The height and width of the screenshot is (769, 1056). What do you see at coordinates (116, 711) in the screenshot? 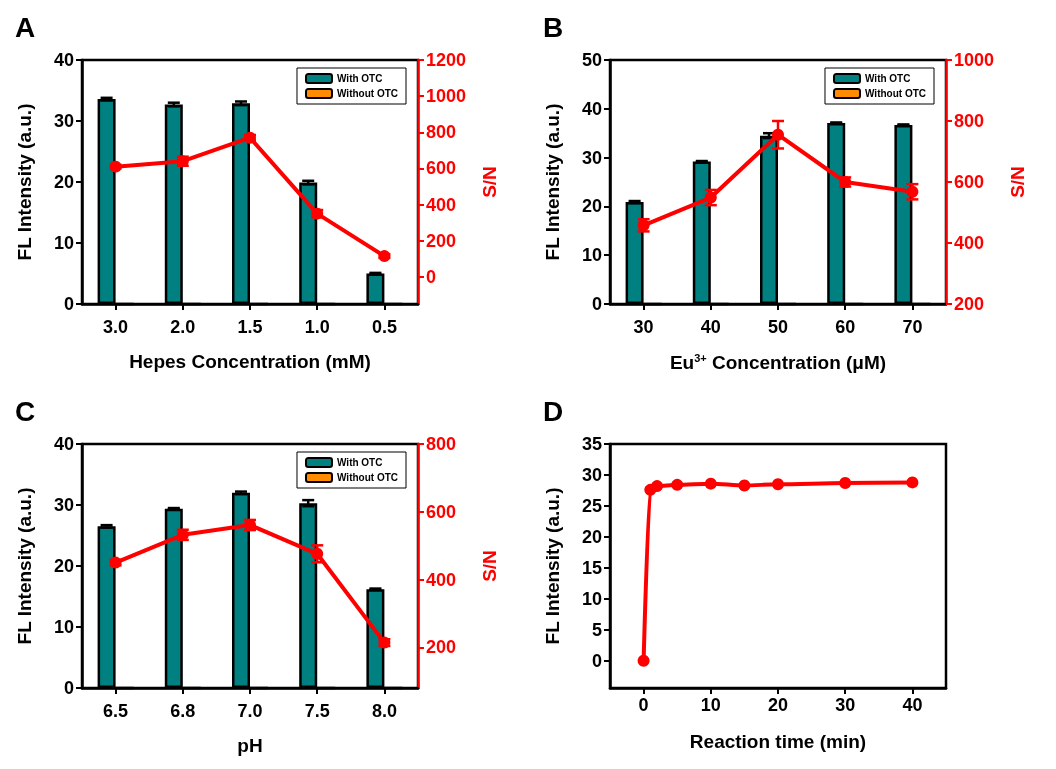
I see `x-tick-label: 6.5` at bounding box center [116, 711].